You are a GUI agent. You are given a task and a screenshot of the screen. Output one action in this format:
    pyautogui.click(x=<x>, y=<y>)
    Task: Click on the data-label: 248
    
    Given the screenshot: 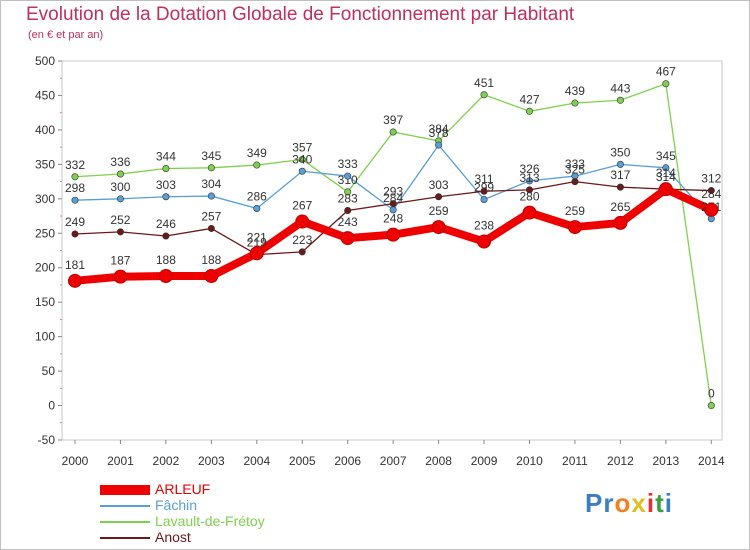 What is the action you would take?
    pyautogui.click(x=393, y=219)
    